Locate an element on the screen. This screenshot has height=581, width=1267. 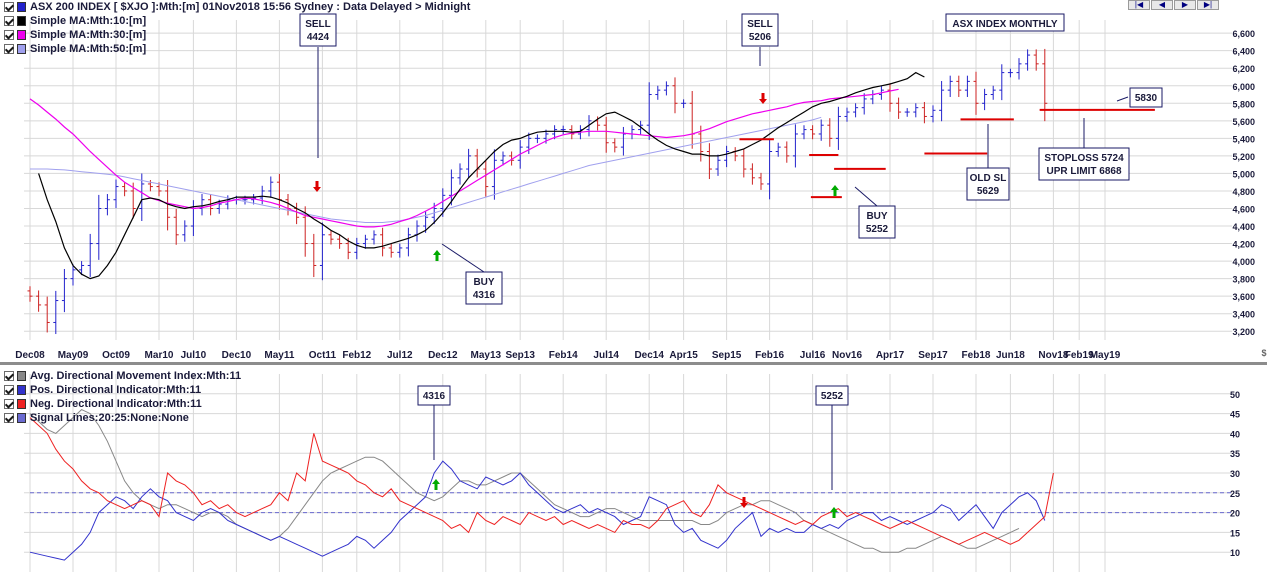
legend-ma10: Simple MA:Mth:10:[m] is located at coordinates (237, 21).